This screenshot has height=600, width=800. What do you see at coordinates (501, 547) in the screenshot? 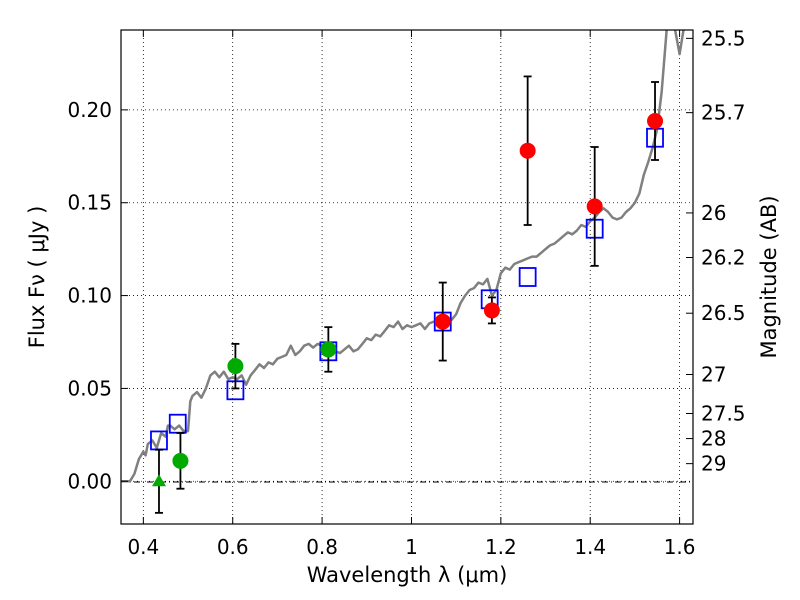
I see `x-tick-label: 1.2` at bounding box center [501, 547].